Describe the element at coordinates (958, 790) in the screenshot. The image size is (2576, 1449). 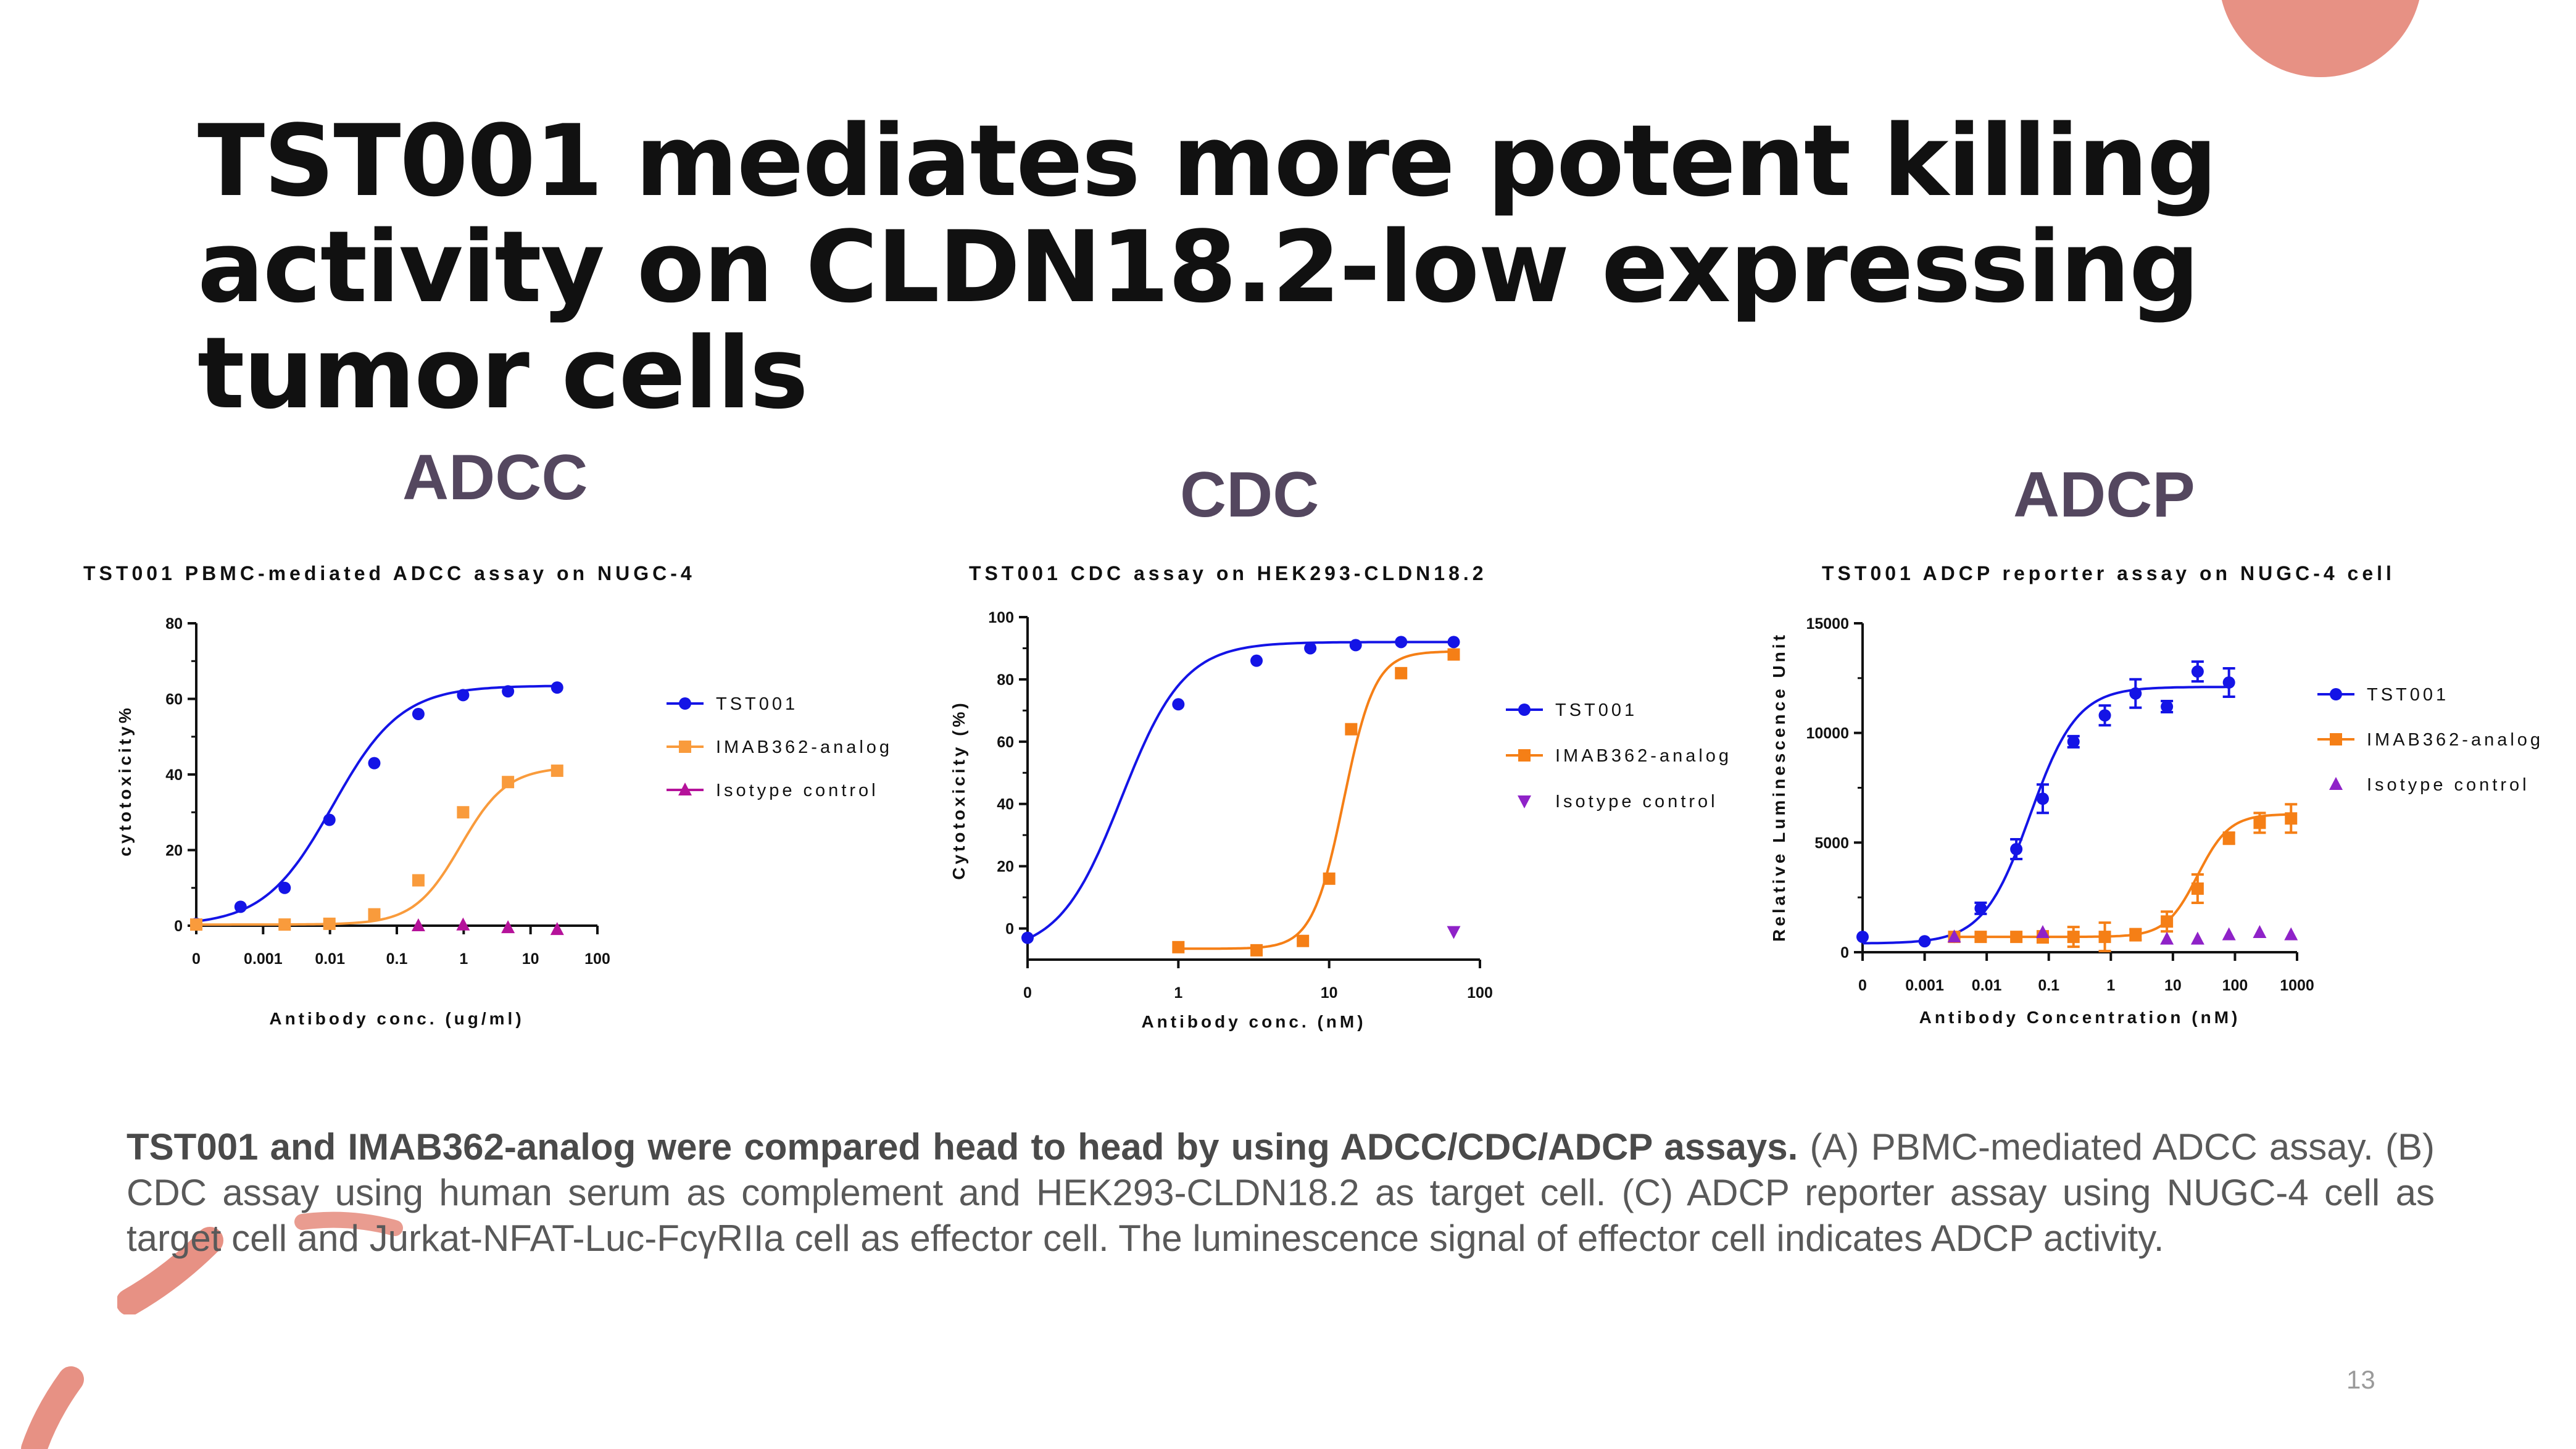
I see `y-axis-label: Cytotoxicity (%)` at that location.